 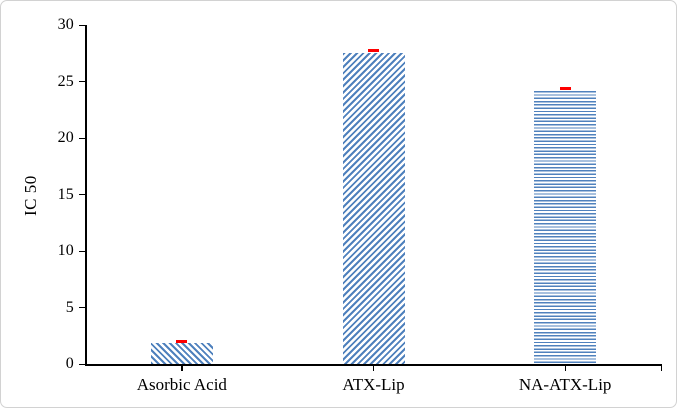 What do you see at coordinates (65, 24) in the screenshot?
I see `y-tick-label: 30` at bounding box center [65, 24].